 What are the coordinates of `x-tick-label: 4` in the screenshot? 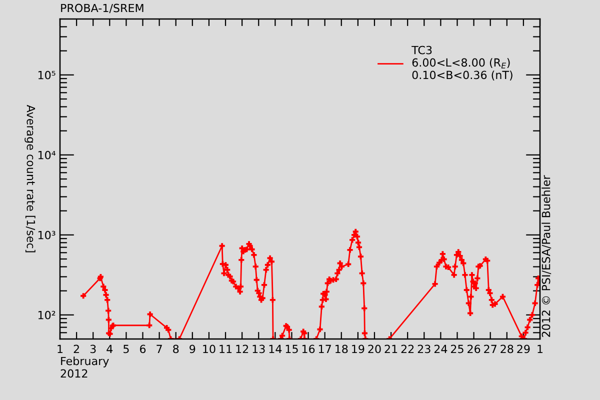 It's located at (109, 348).